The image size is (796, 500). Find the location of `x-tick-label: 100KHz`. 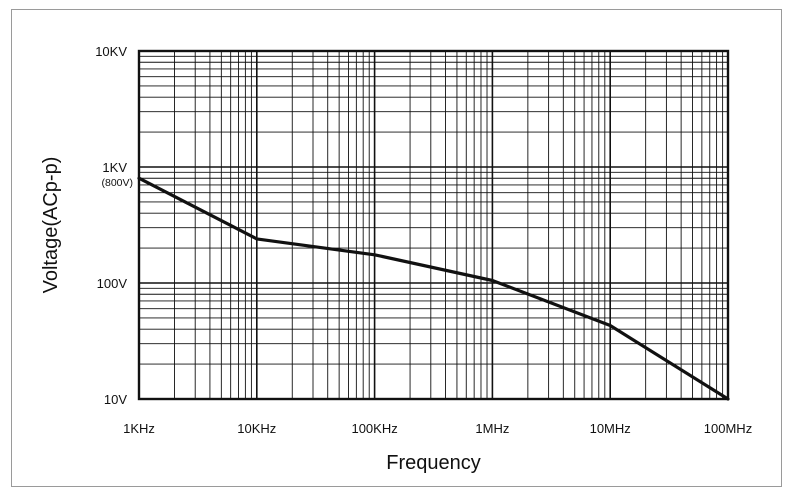

x-tick-label: 100KHz is located at coordinates (374, 428).